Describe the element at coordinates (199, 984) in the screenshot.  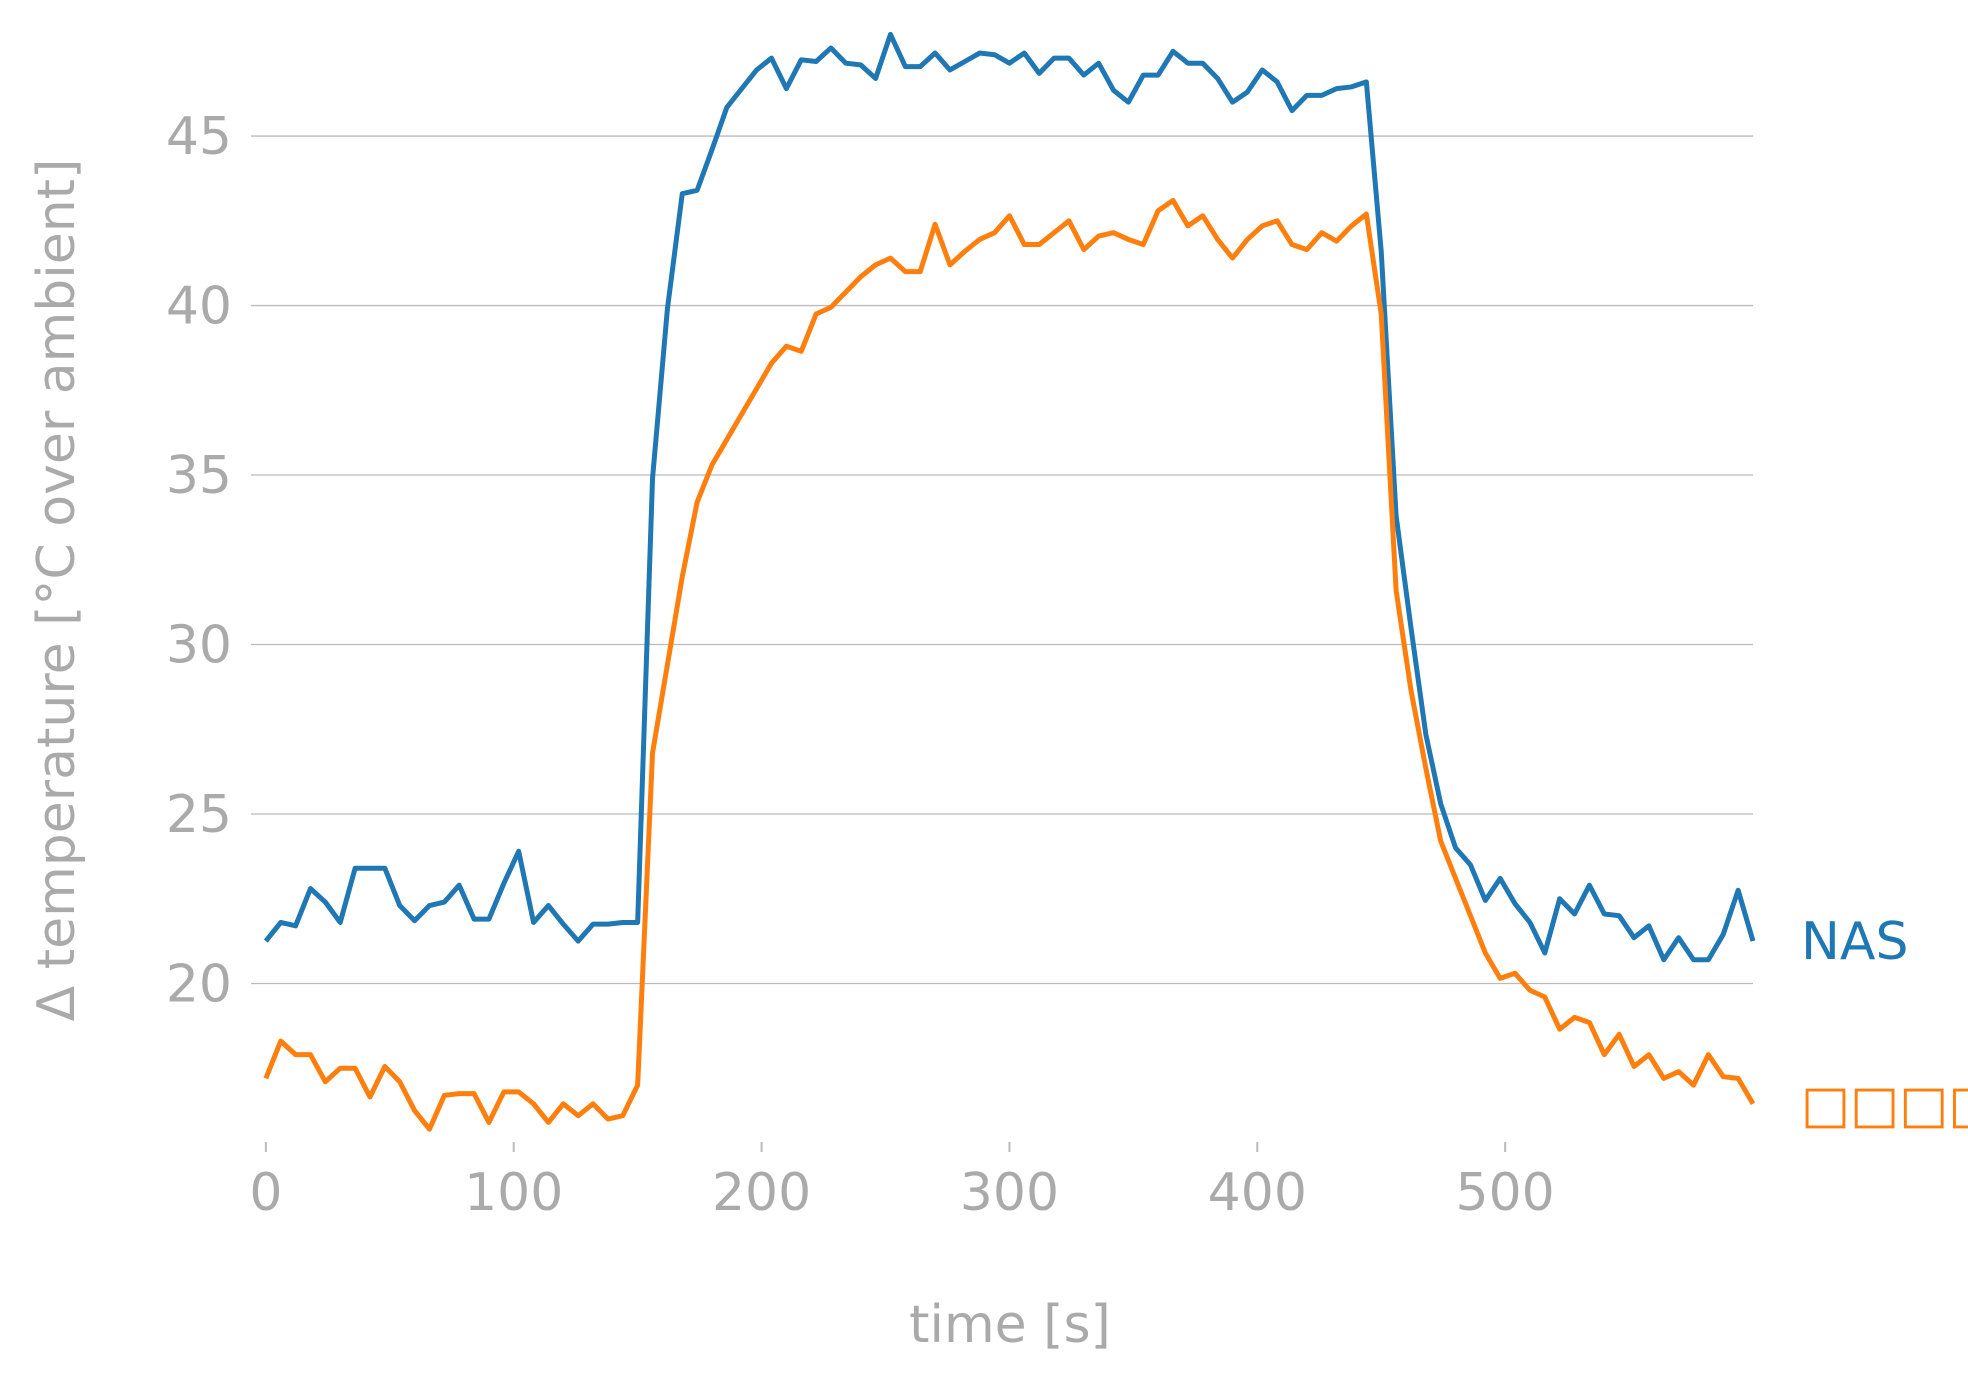
I see `y-tick-label: 20` at that location.